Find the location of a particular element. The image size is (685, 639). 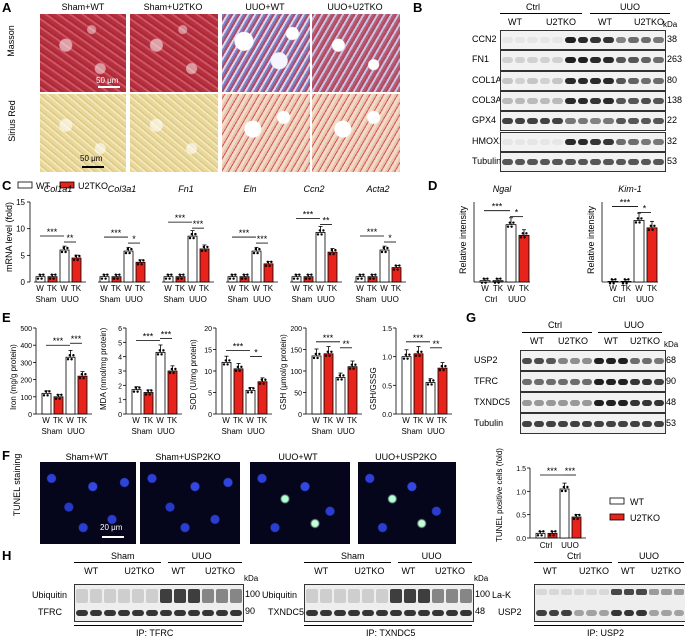

e-ytick-label-4-1: 0.5 is located at coordinates (387, 386).